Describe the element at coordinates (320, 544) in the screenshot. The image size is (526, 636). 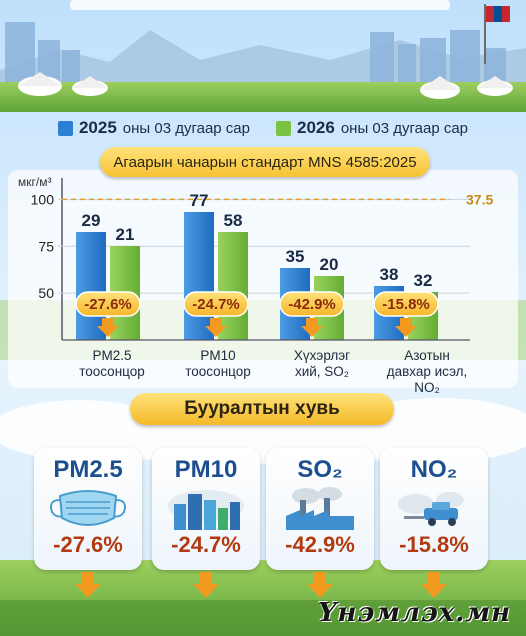
I see `card-percent: -42.9%` at that location.